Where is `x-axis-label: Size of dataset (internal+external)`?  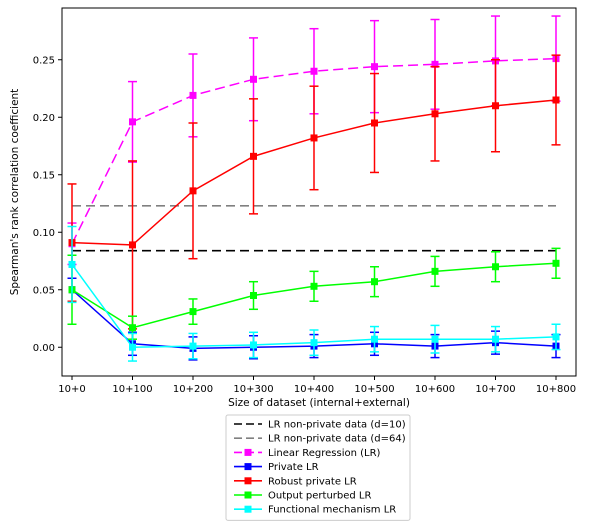
x-axis-label: Size of dataset (internal+external) is located at coordinates (319, 403).